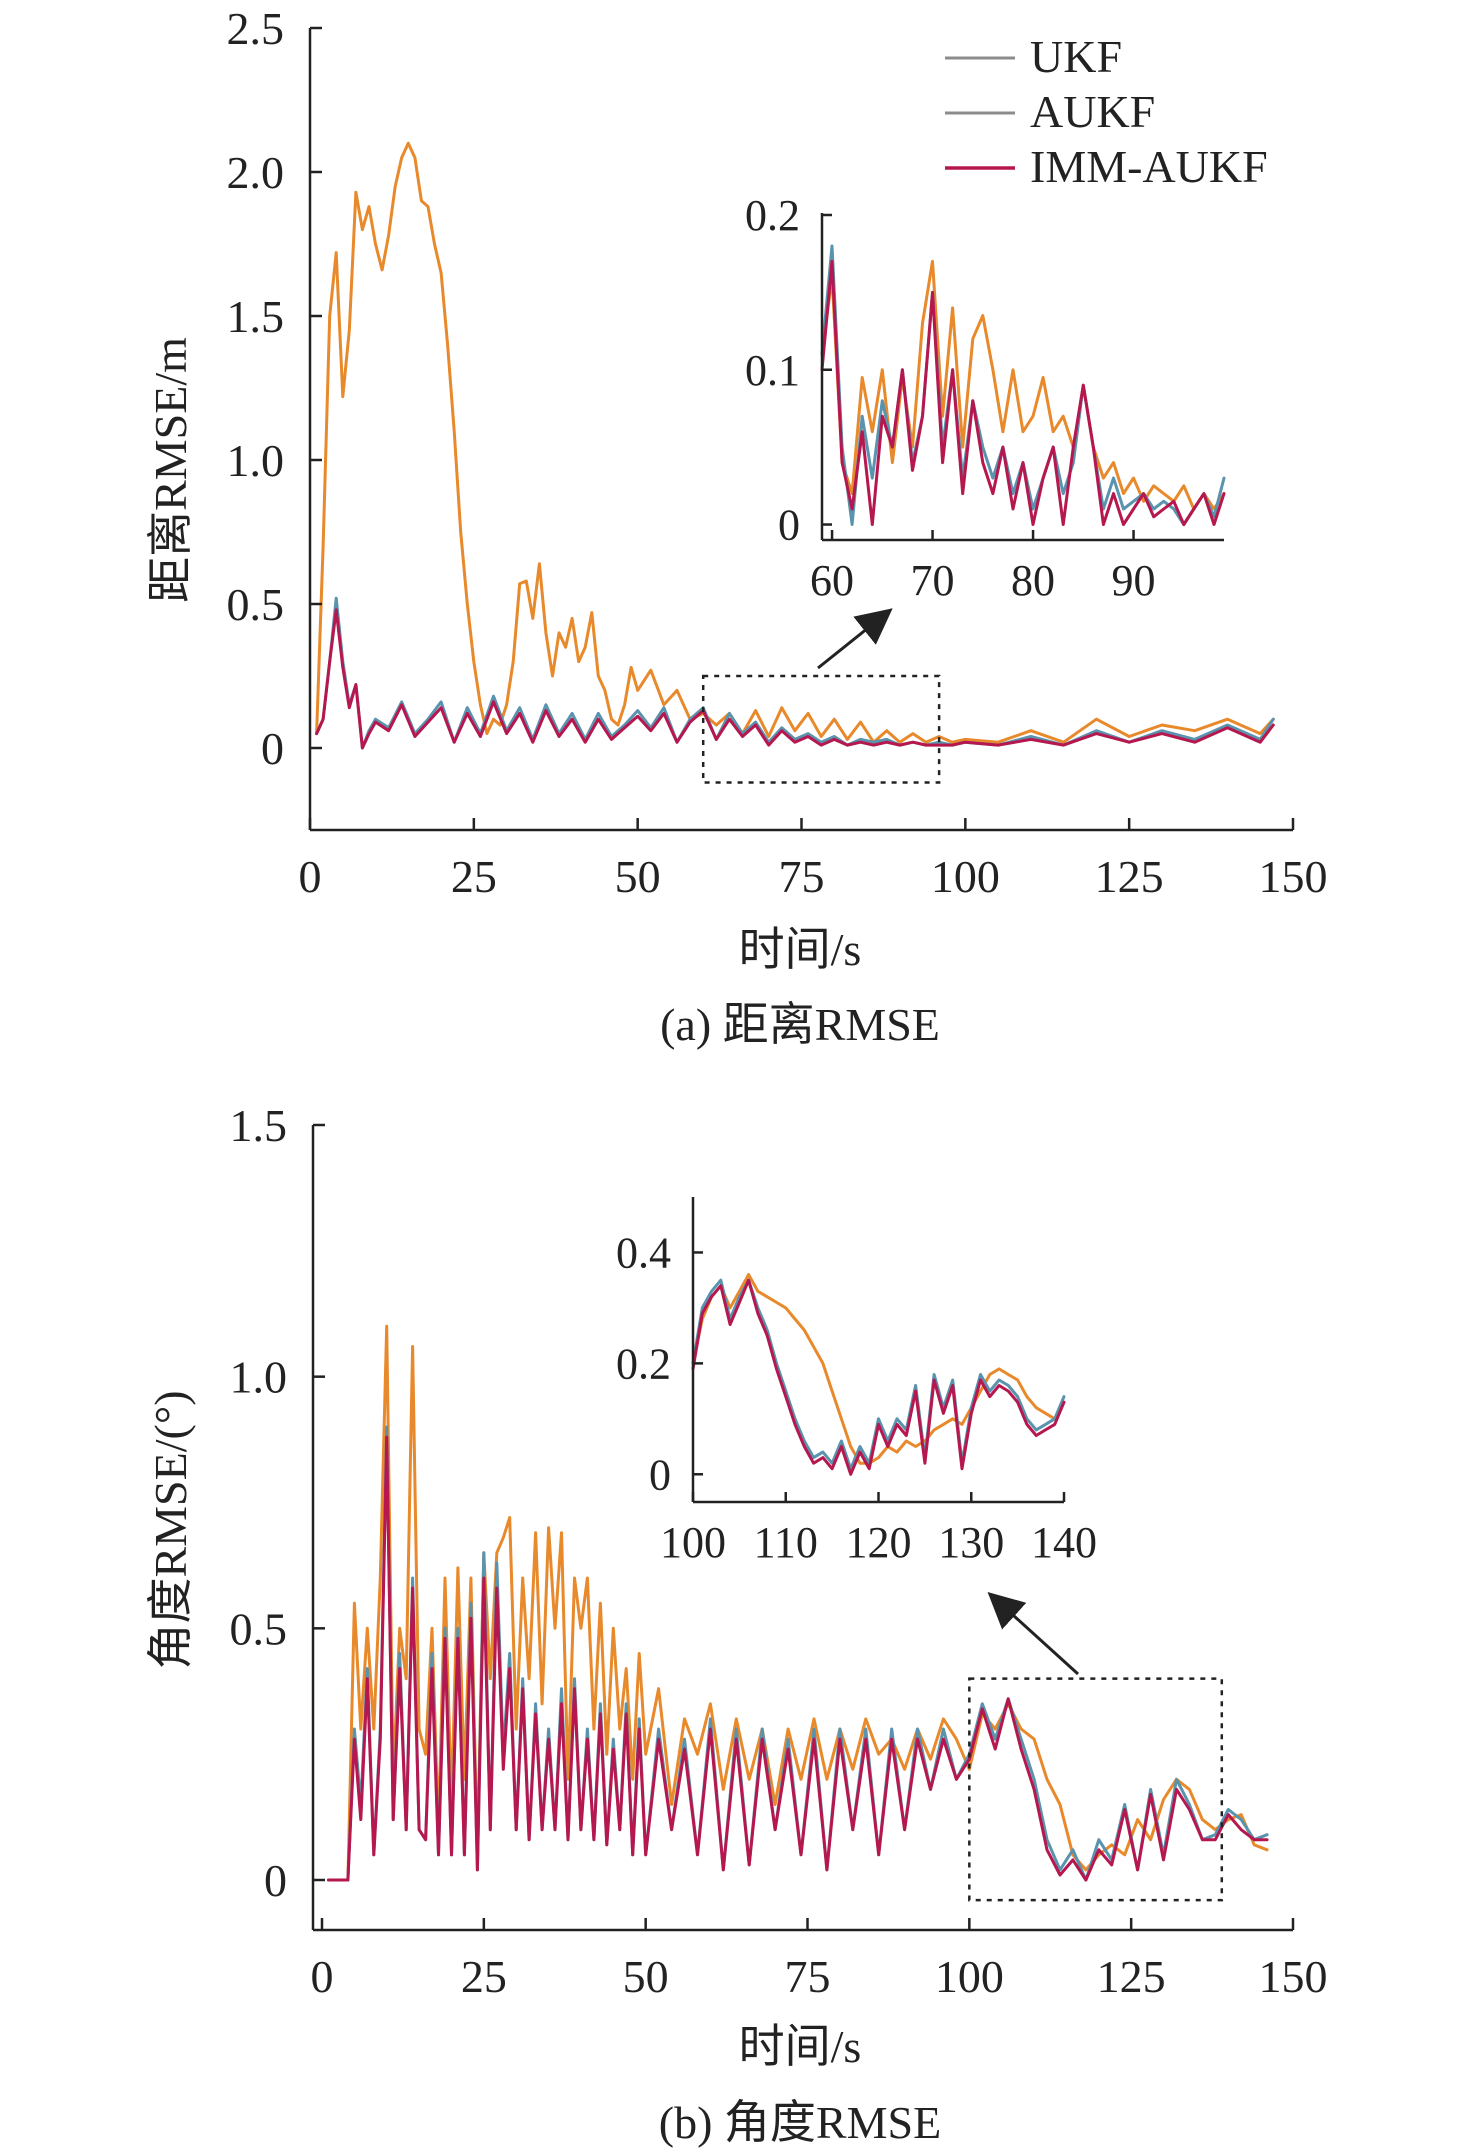  I want to click on chart-a-series-imm-aukf, so click(795, 679).